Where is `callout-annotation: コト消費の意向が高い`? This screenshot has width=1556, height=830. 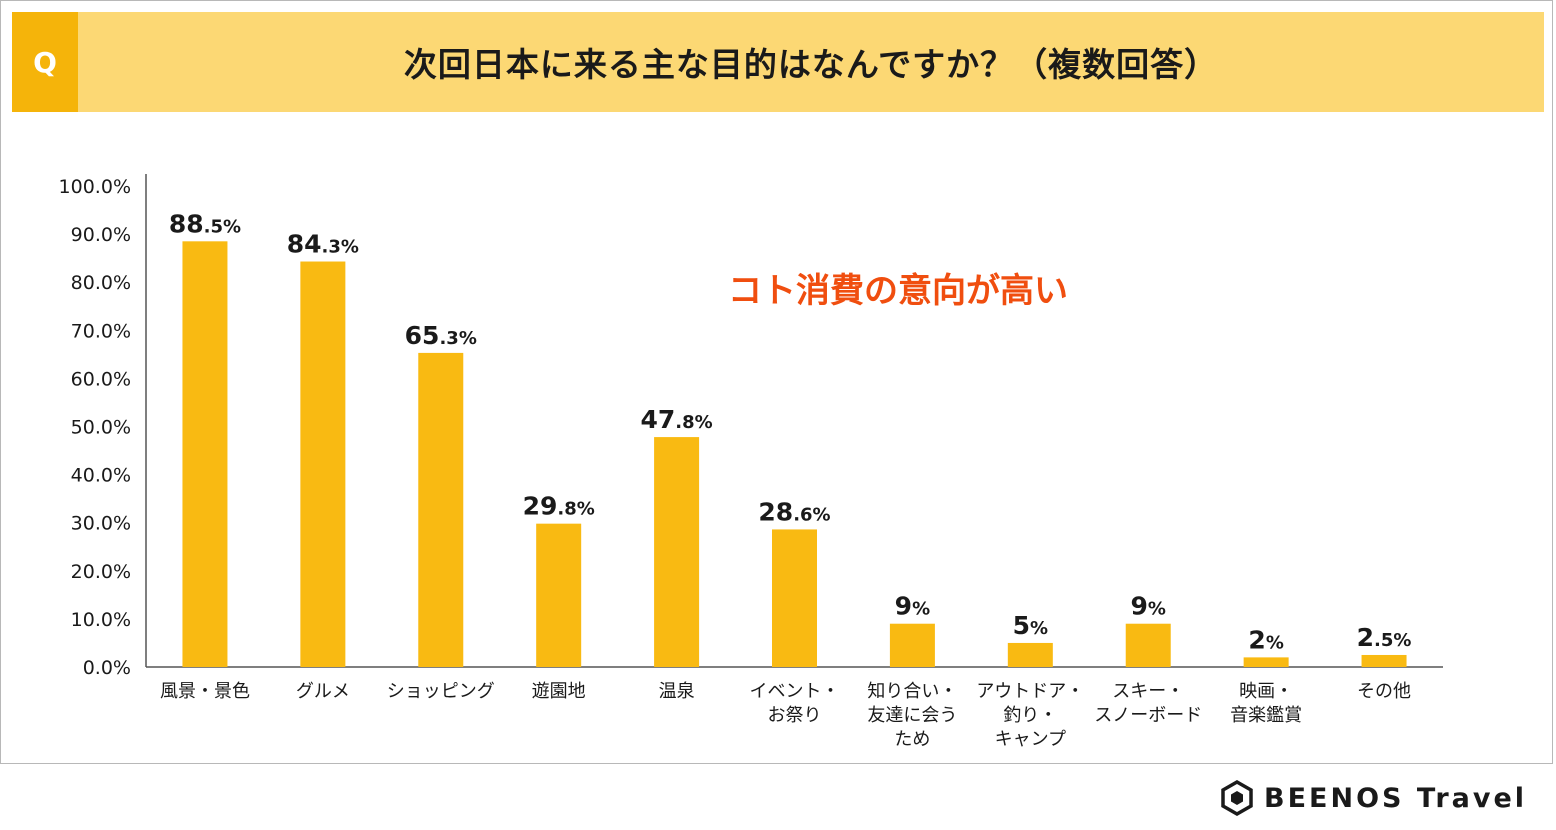
callout-annotation: コト消費の意向が高い is located at coordinates (898, 291).